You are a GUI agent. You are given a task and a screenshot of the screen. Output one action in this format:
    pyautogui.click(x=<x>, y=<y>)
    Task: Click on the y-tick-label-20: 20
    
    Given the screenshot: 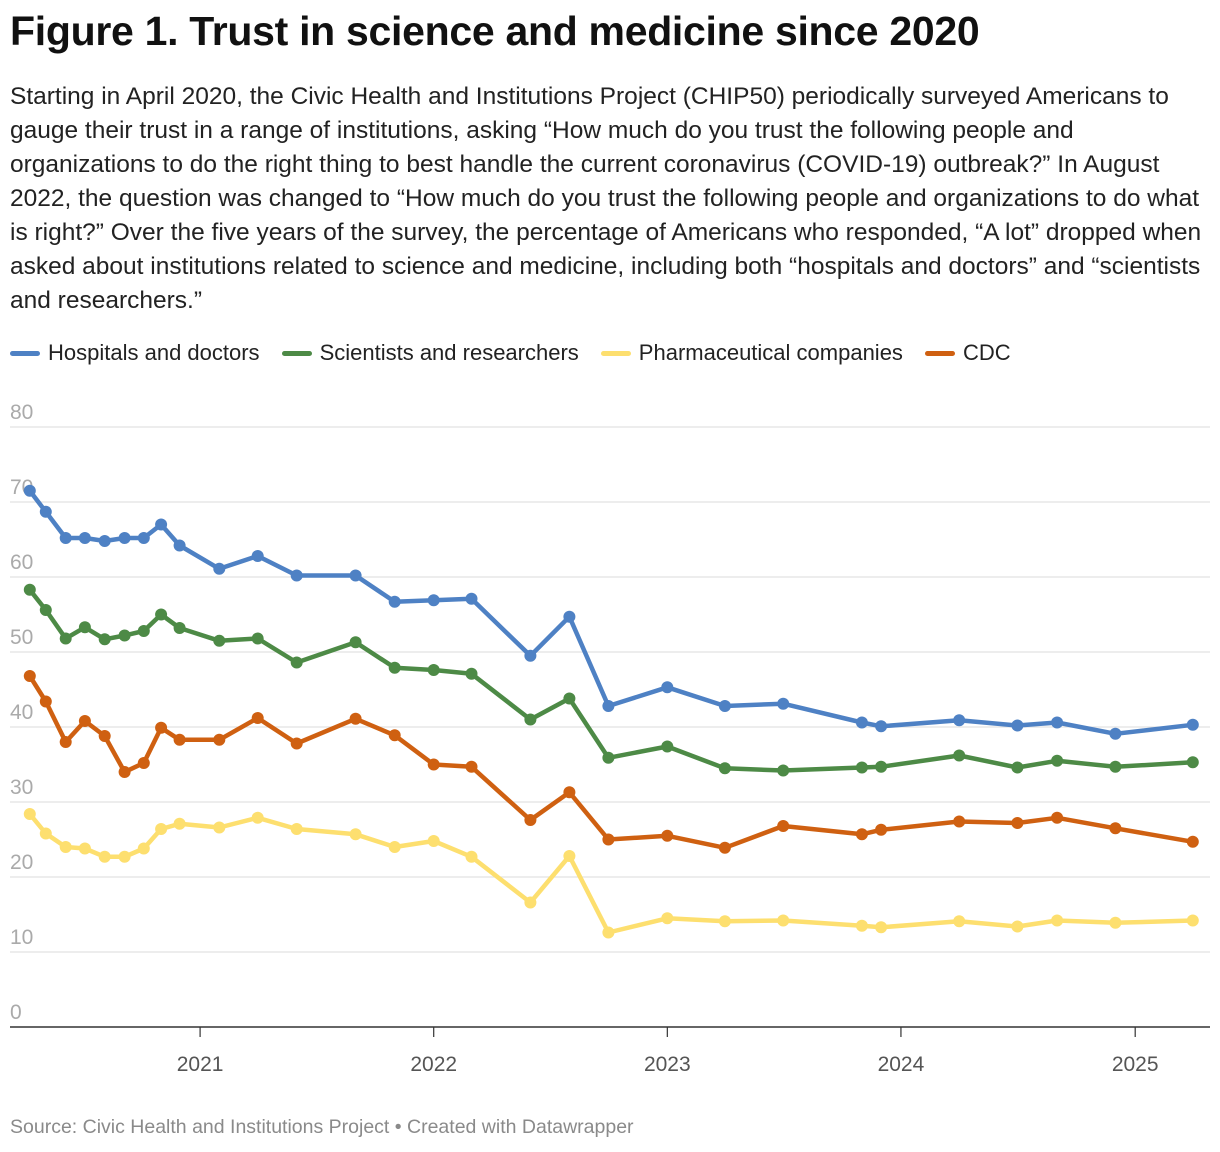 What is the action you would take?
    pyautogui.click(x=21, y=862)
    